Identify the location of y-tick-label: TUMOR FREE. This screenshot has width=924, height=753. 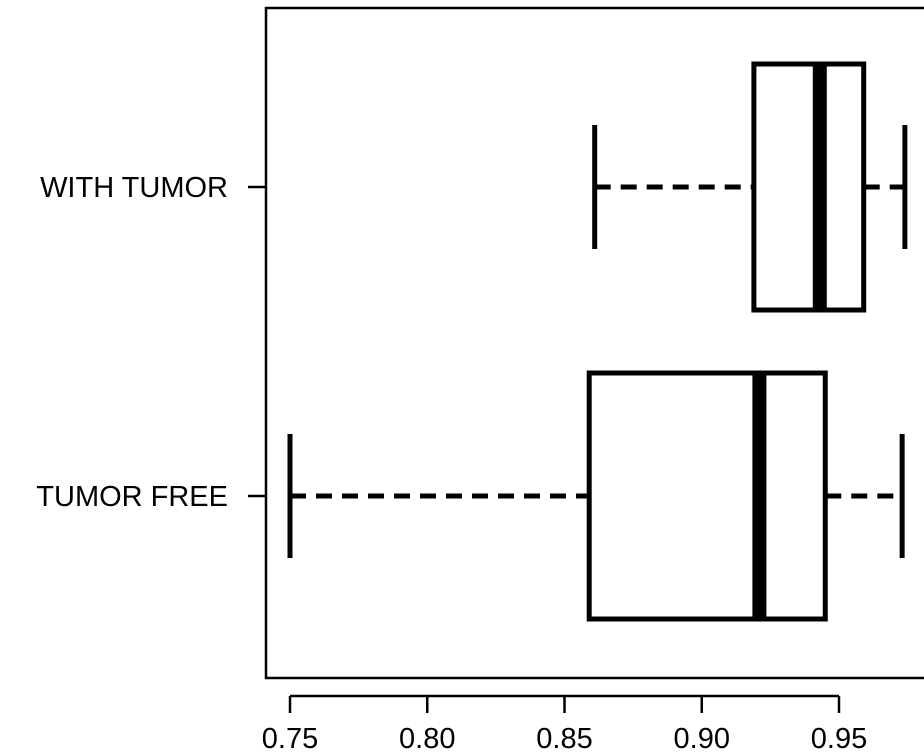
(132, 497).